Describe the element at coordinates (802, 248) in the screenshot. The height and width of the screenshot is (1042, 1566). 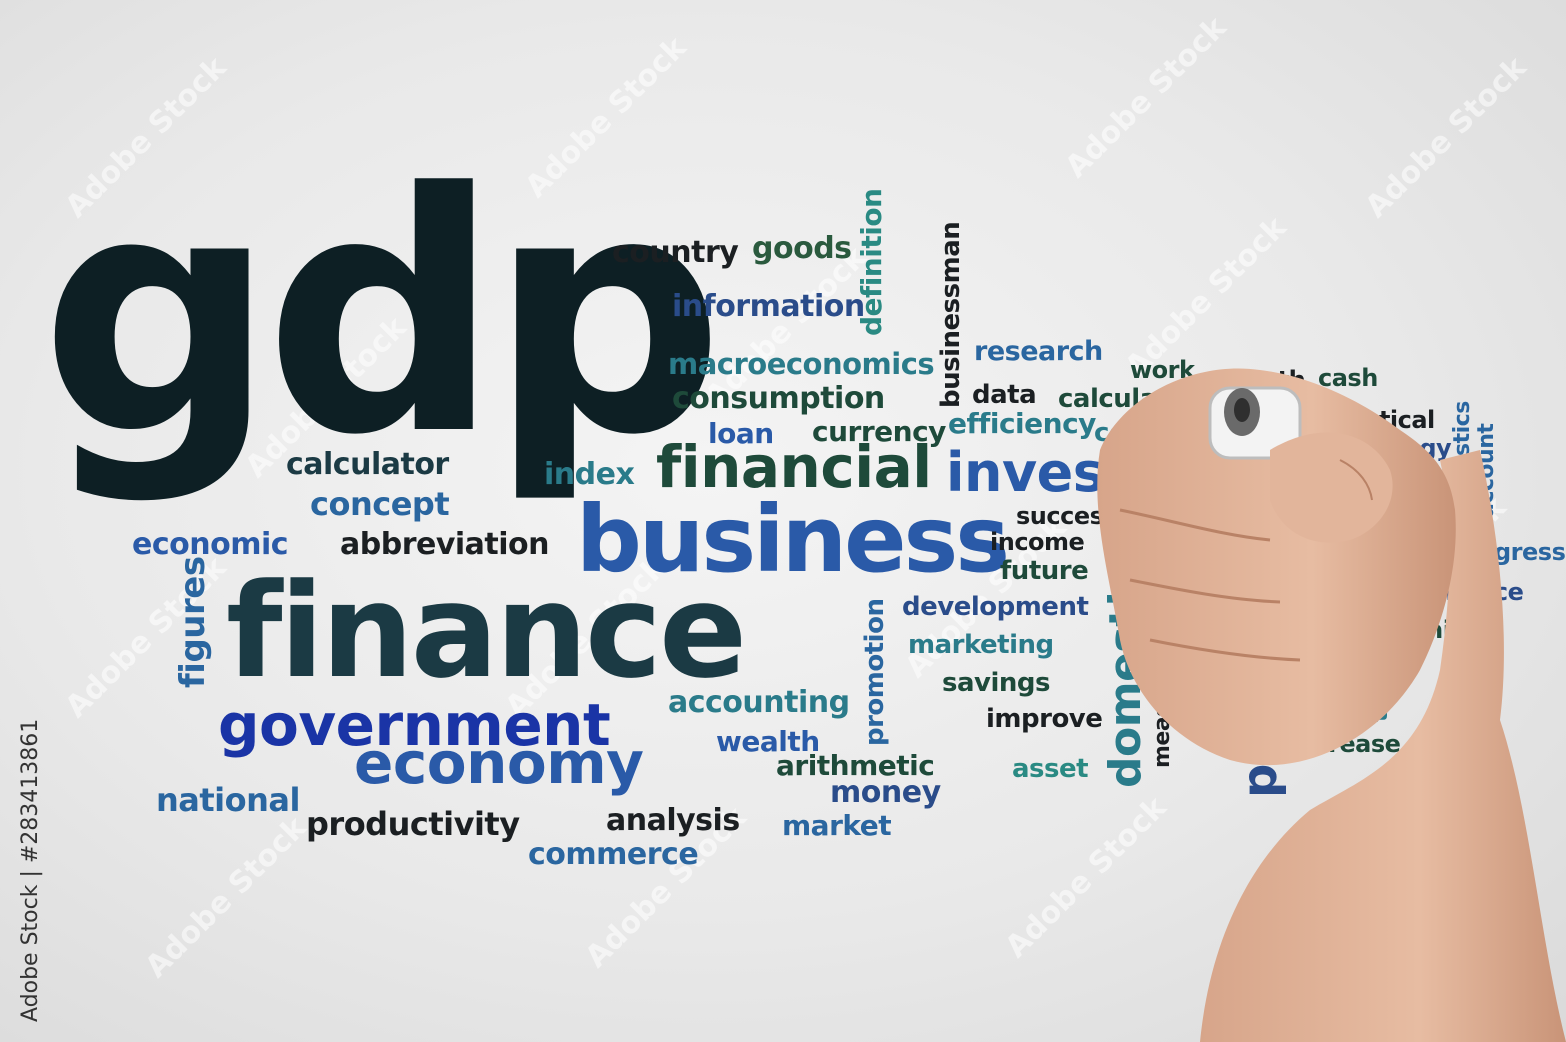
I see `word-goods: goods` at that location.